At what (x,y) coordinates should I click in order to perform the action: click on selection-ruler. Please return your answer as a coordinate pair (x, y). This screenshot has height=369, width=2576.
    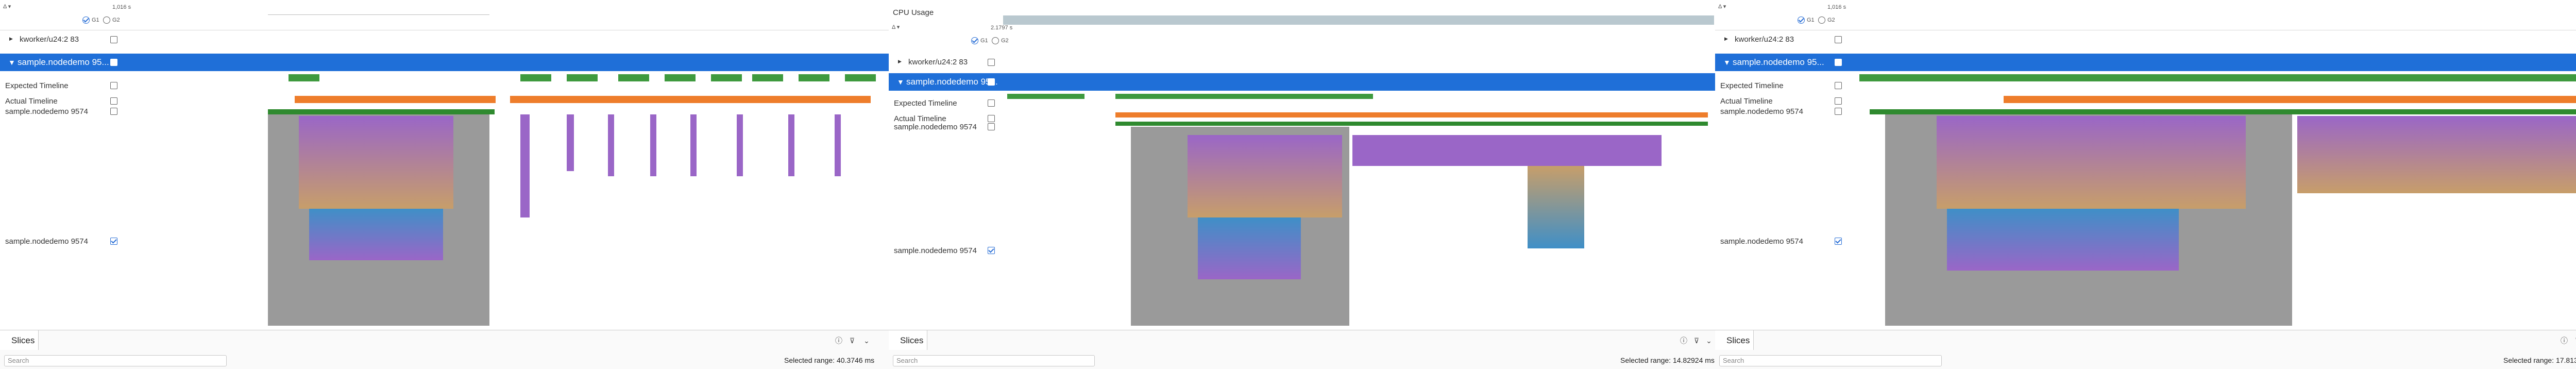
    Looking at the image, I should click on (378, 12).